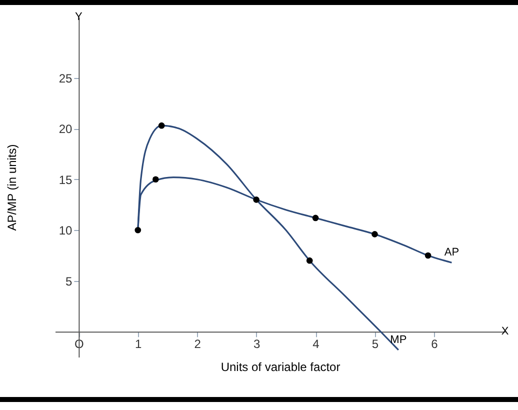 This screenshot has width=518, height=410. I want to click on y-tick-label: 5, so click(68, 281).